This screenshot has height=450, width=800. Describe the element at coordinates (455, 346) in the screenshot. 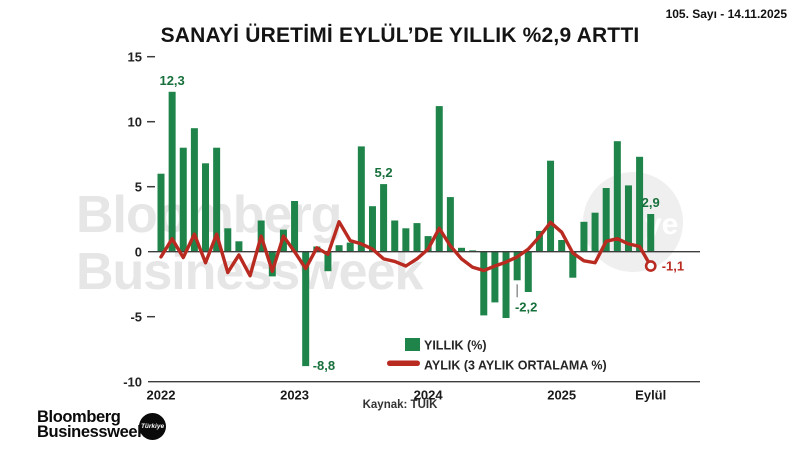

I see `legend-bar-label: YILLIK (%)` at that location.